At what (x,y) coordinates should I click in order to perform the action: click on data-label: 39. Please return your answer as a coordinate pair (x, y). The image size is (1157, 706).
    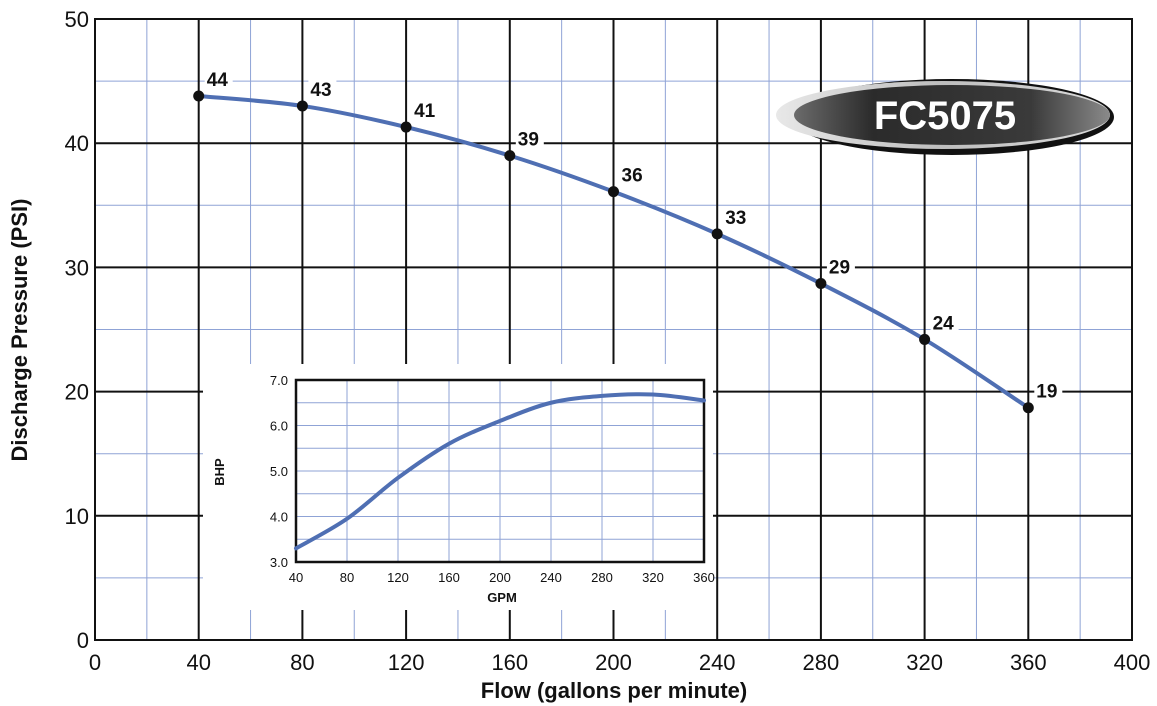
    Looking at the image, I should click on (528, 140).